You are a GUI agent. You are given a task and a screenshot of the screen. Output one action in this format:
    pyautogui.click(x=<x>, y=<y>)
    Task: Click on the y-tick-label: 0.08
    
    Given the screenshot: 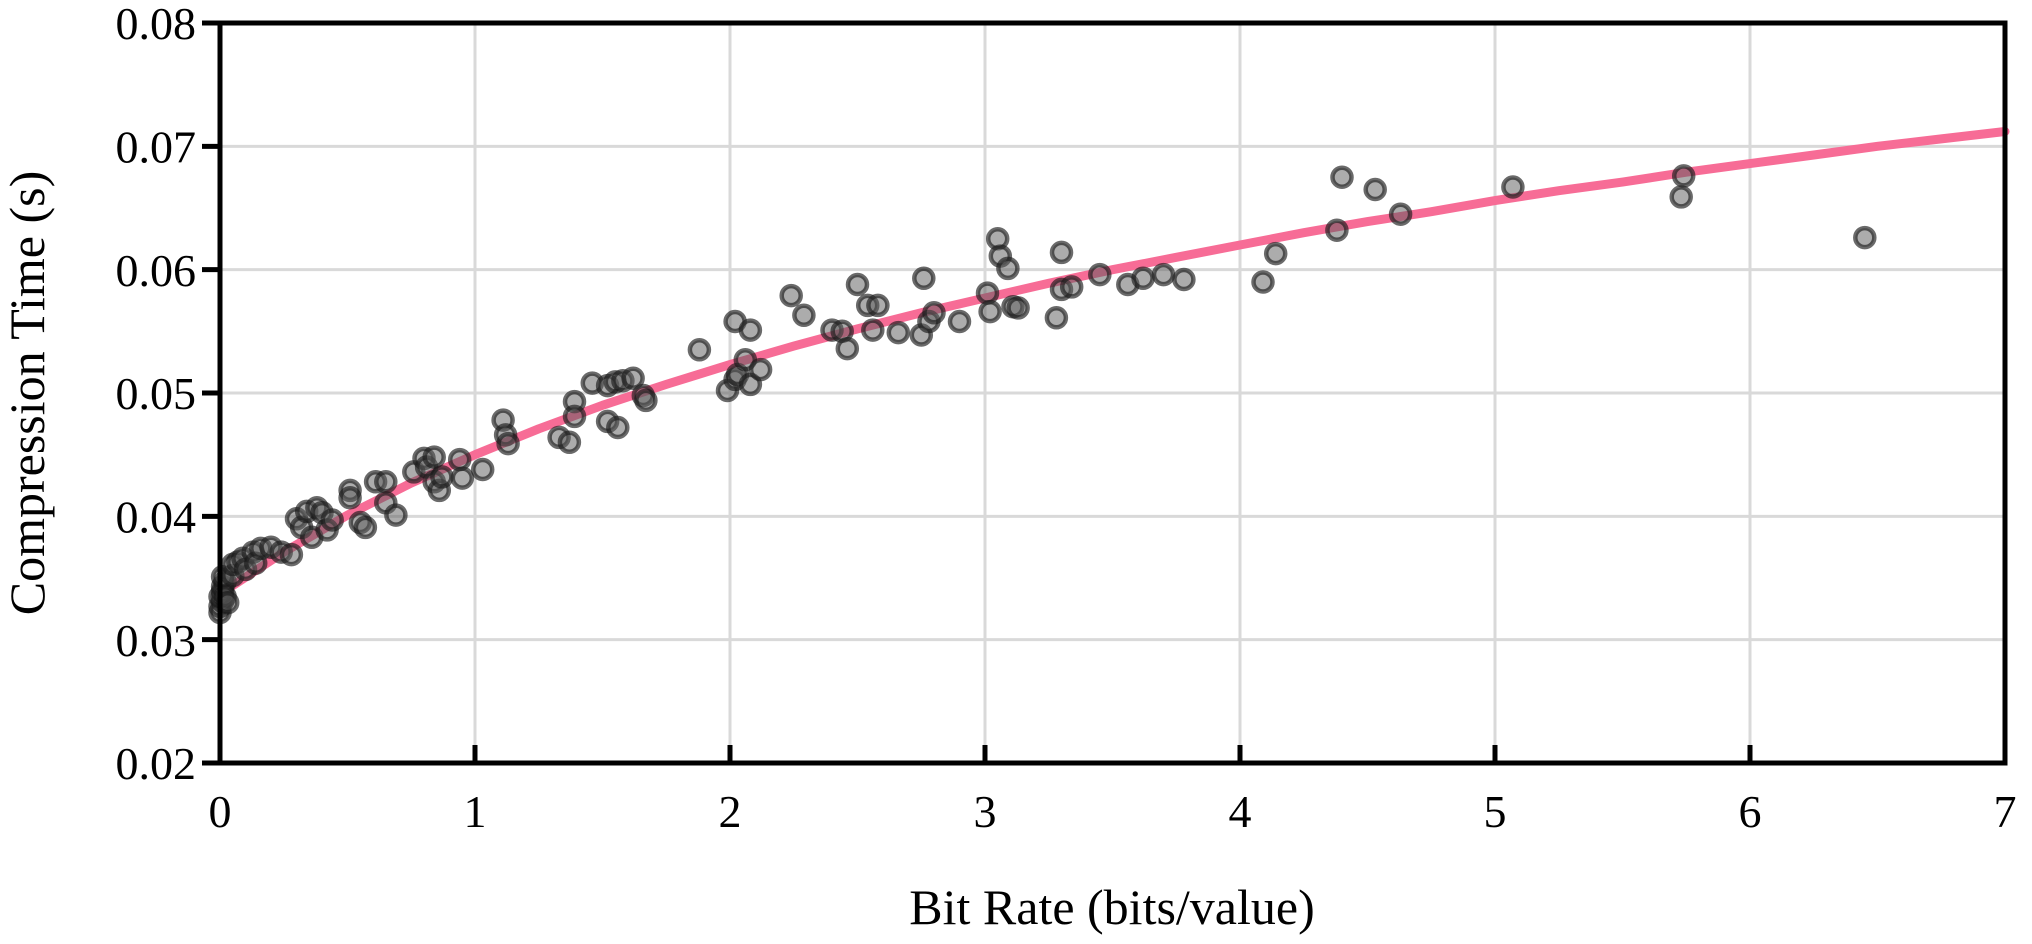 What is the action you would take?
    pyautogui.click(x=156, y=24)
    